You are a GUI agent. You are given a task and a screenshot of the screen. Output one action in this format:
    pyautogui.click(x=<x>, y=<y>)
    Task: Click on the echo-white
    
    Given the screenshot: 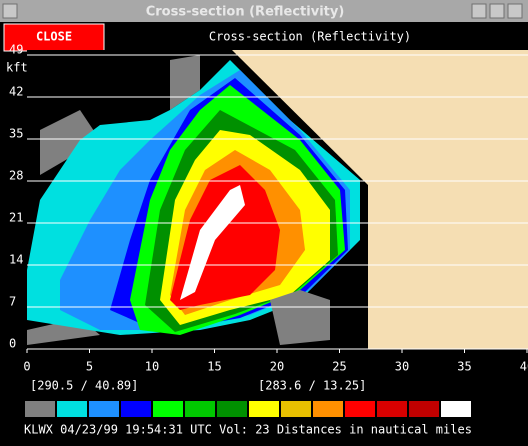 What is the action you would take?
    pyautogui.click(x=212, y=242)
    